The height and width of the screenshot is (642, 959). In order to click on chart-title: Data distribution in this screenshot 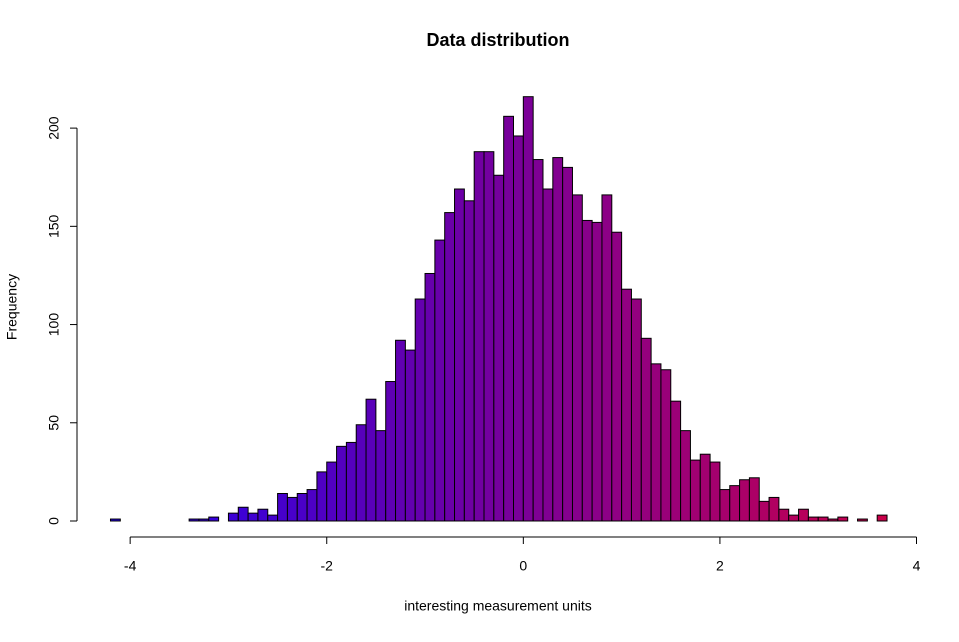, I will do `click(498, 40)`.